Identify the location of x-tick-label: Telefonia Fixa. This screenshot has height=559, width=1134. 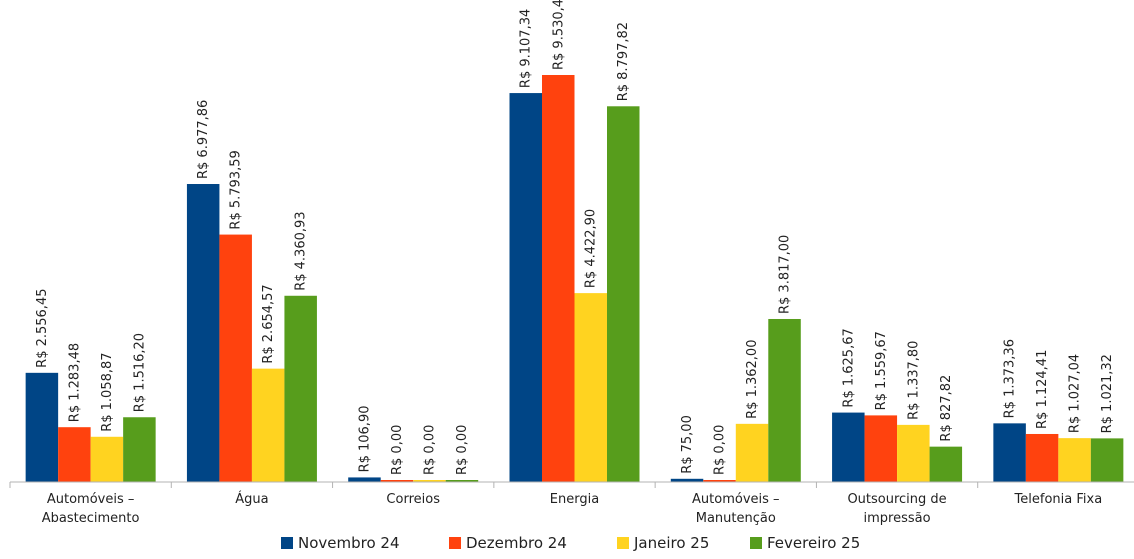
(1058, 499).